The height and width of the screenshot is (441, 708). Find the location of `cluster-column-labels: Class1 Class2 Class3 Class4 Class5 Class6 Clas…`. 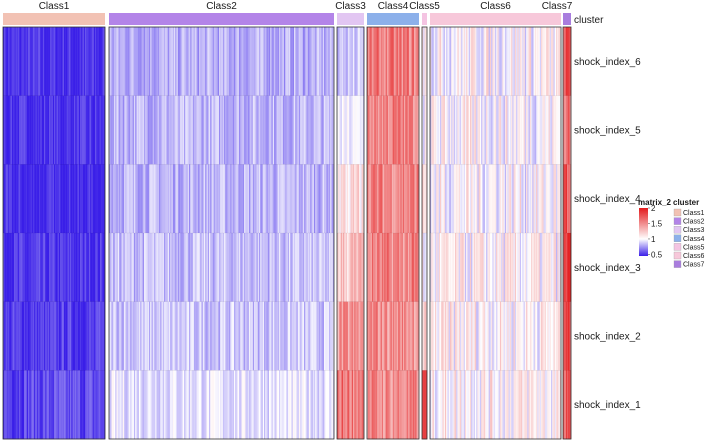

cluster-column-labels: Class1 Class2 Class3 Class4 Class5 Class6 Clas… is located at coordinates (306, 6).